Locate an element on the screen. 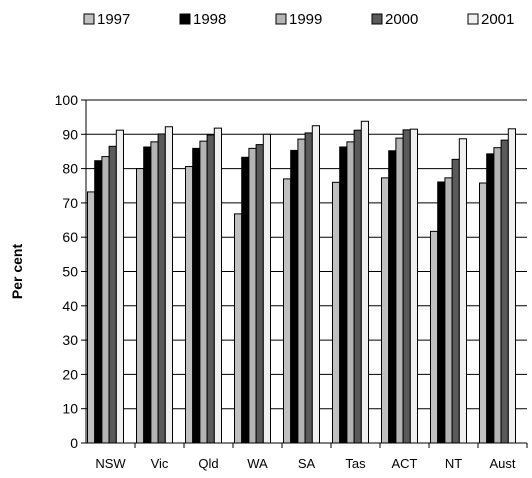  bar-qld-1997 is located at coordinates (189, 305).